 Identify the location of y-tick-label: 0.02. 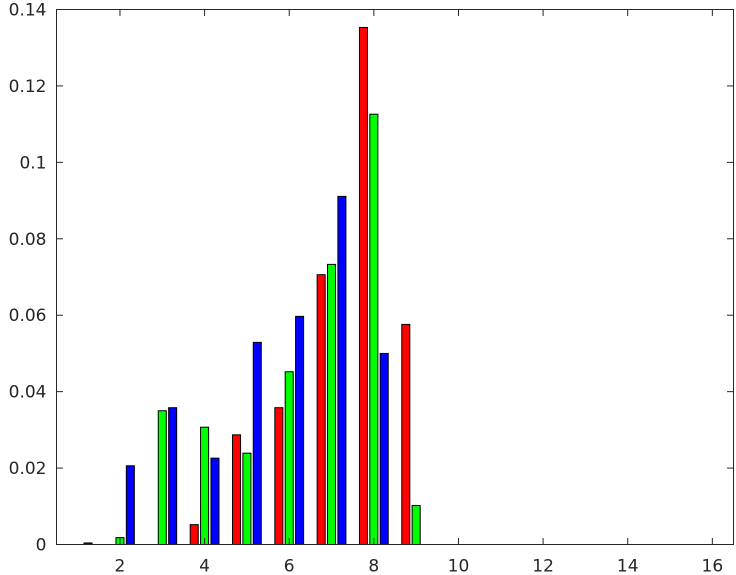
(28, 469).